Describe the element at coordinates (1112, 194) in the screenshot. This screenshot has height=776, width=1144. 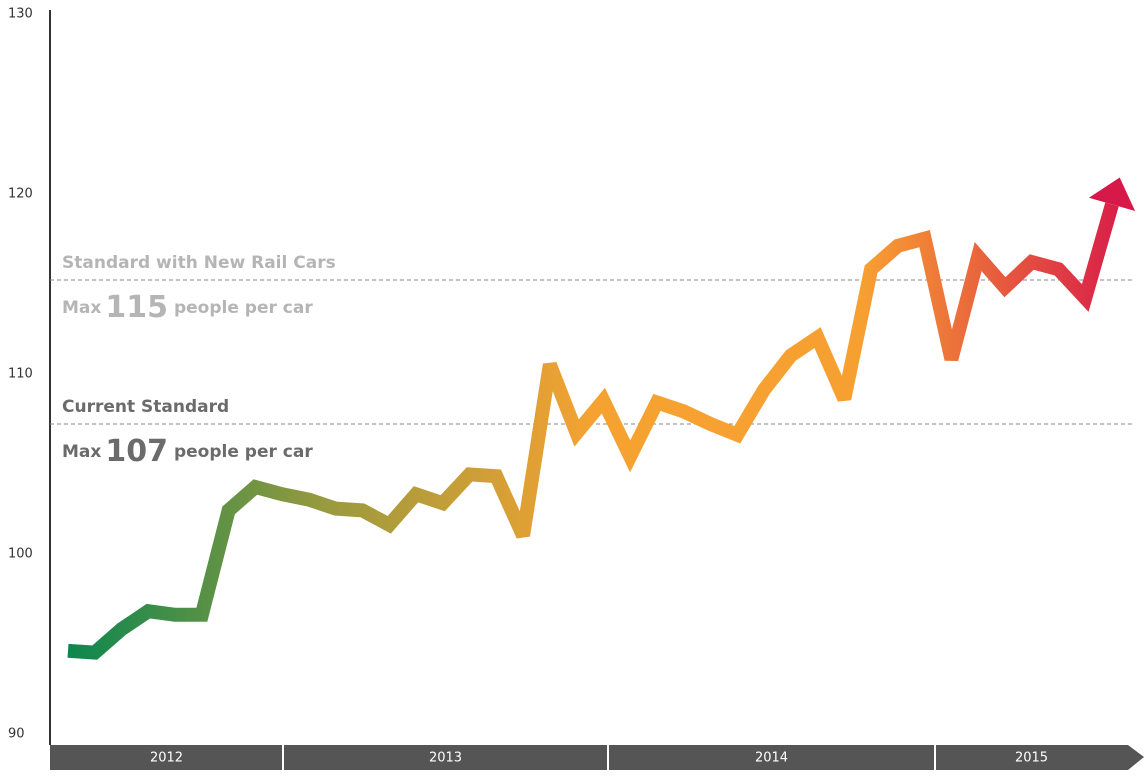
I see `arrow-head` at that location.